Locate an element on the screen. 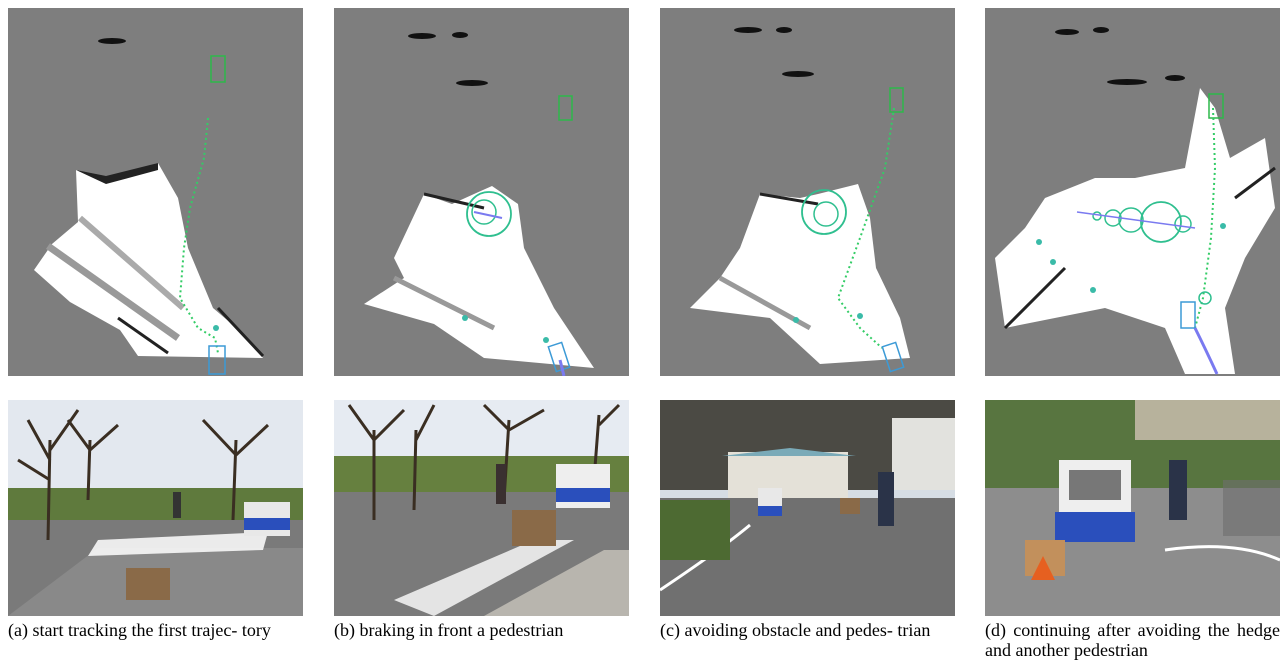 Image resolution: width=1284 pixels, height=662 pixels. scene-photo-c is located at coordinates (807, 508).